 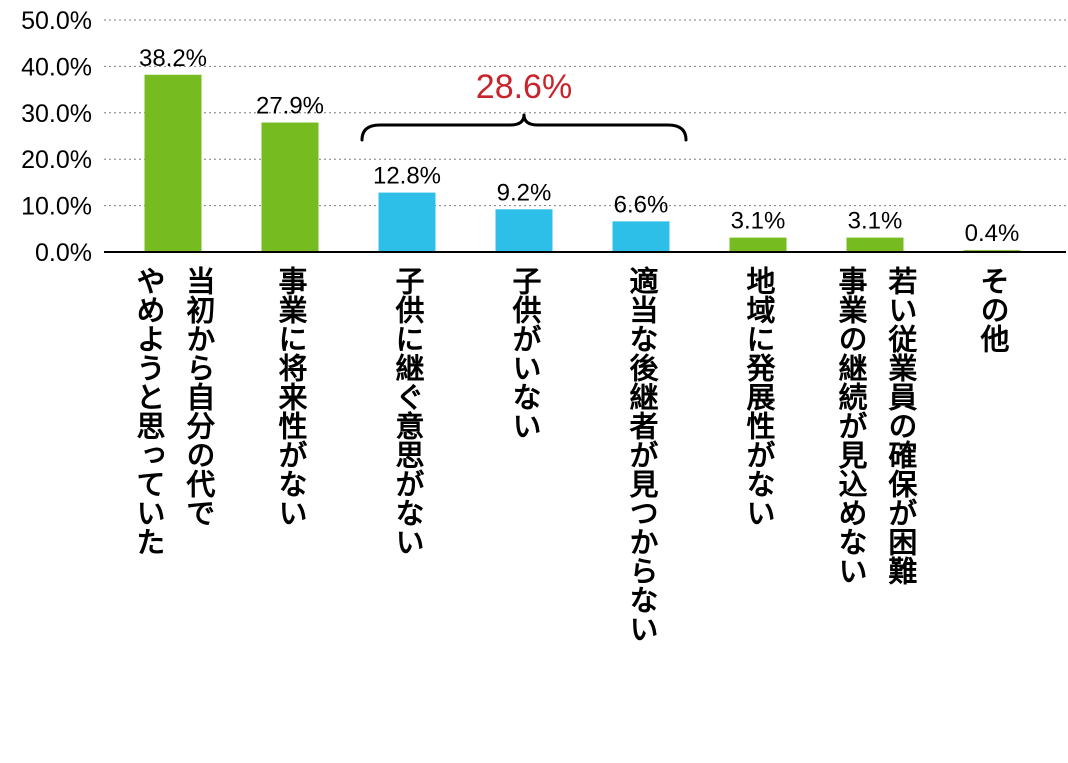 What do you see at coordinates (290, 106) in the screenshot?
I see `data-label: 27.9%` at bounding box center [290, 106].